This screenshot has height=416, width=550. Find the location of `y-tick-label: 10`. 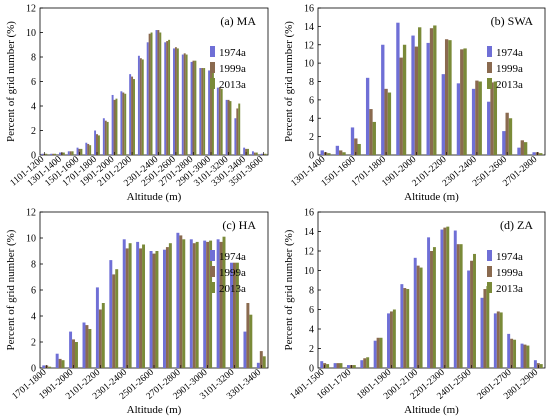

y-tick-label: 10 is located at coordinates (309, 64).